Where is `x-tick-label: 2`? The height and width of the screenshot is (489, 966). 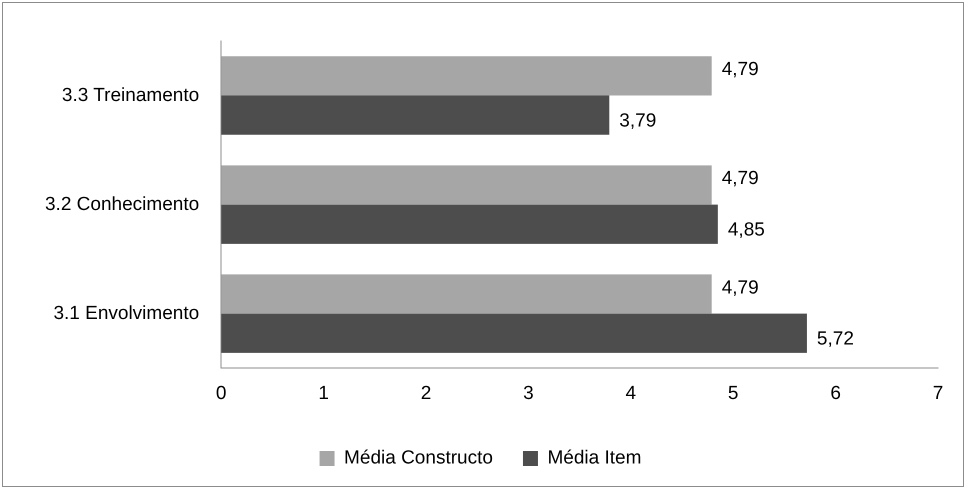
x-tick-label: 2 is located at coordinates (426, 393).